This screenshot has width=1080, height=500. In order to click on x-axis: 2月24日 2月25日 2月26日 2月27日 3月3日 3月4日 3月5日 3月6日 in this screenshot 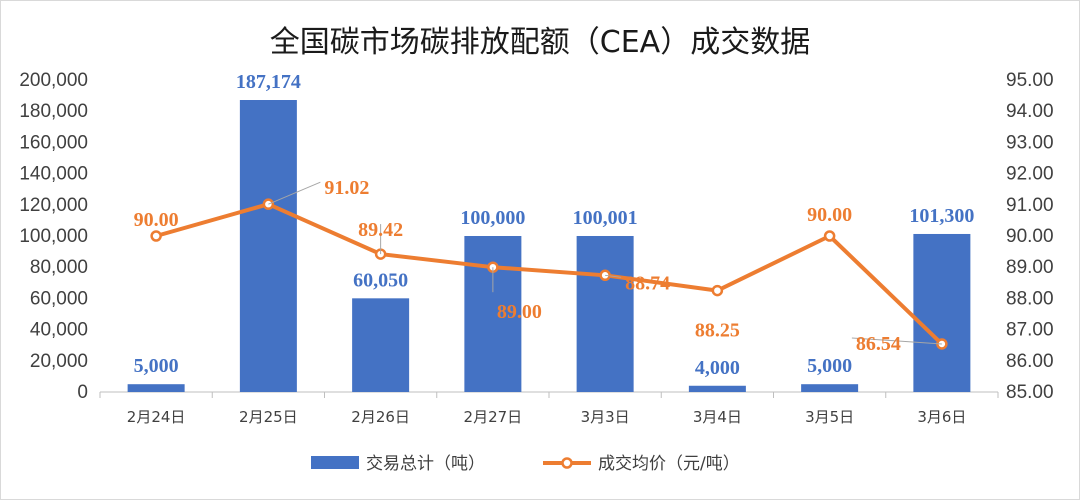, I will do `click(549, 409)`.